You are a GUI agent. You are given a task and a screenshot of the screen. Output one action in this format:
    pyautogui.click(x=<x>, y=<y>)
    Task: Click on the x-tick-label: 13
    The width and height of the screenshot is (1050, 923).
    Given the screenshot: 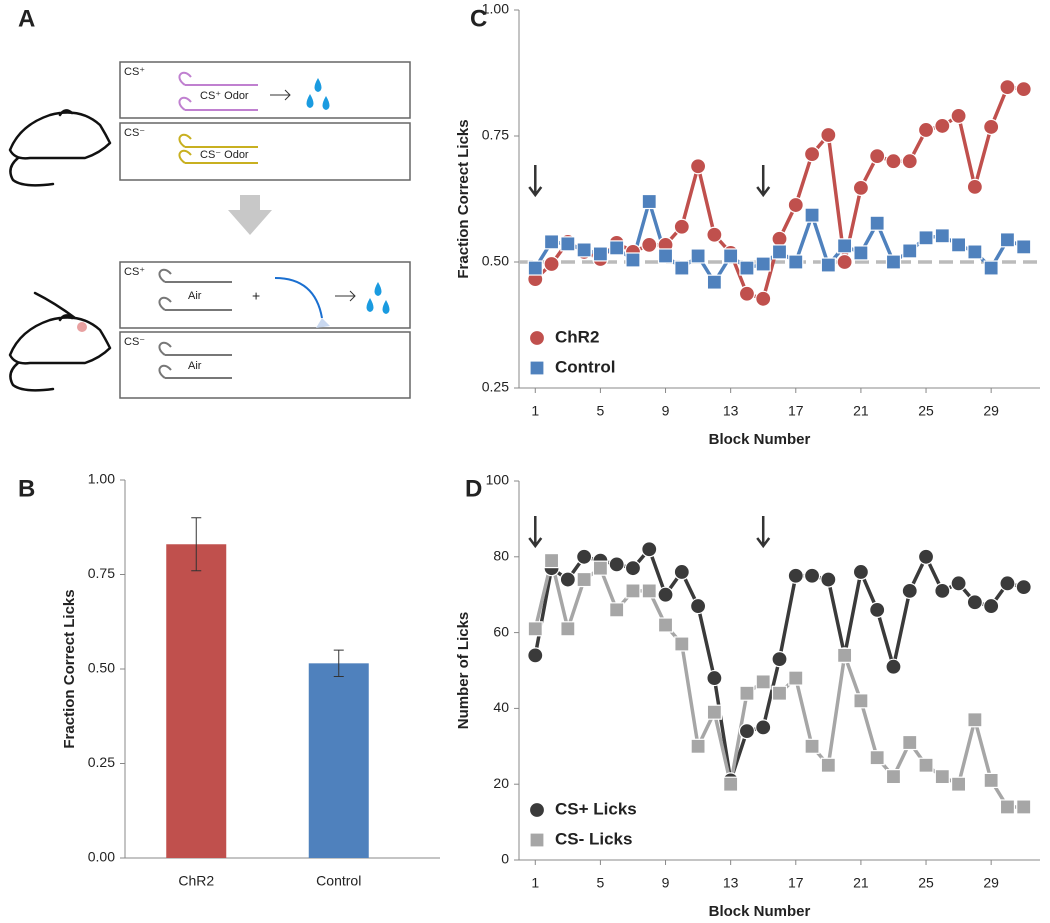 What is the action you would take?
    pyautogui.click(x=731, y=883)
    